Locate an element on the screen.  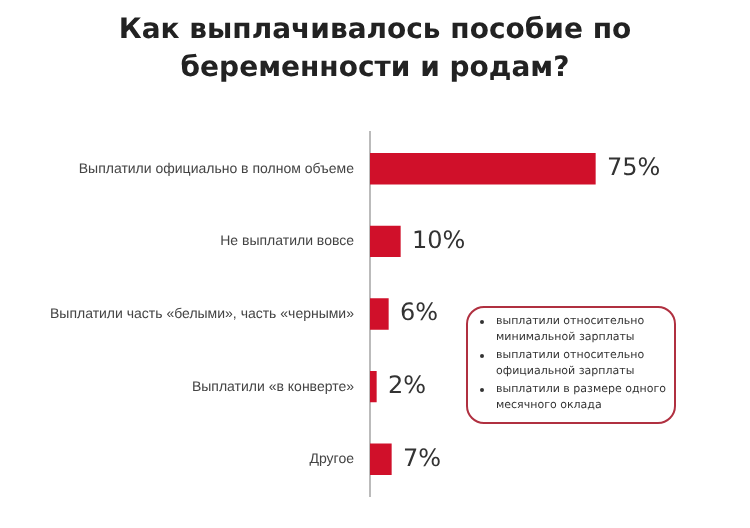
data-label: 7% is located at coordinates (422, 457).